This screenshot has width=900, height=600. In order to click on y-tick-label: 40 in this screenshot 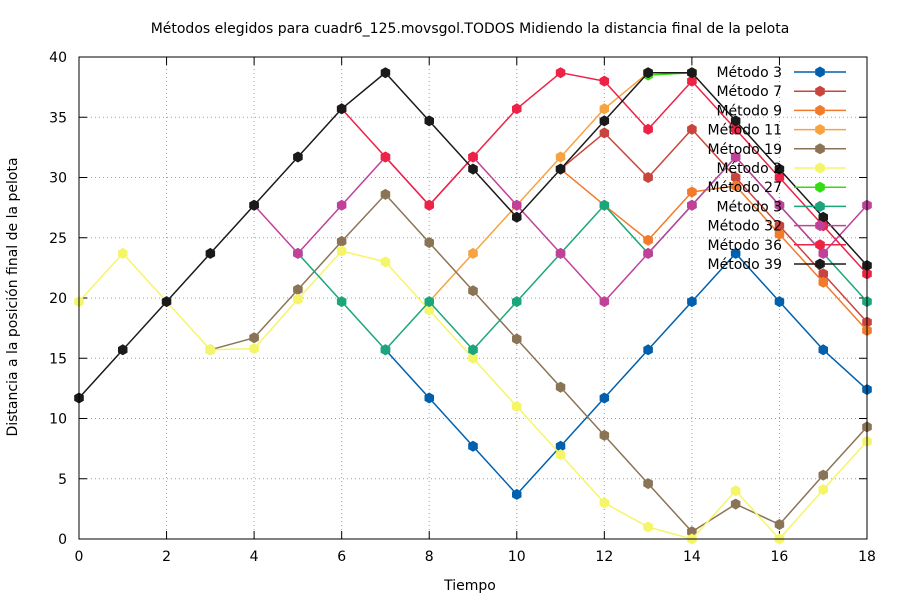, I will do `click(58, 58)`.